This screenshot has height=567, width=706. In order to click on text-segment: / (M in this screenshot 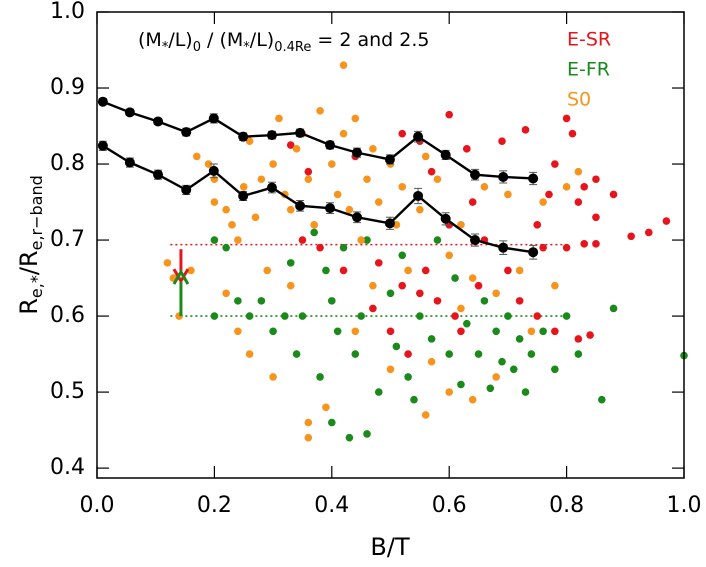, I will do `click(222, 40)`.